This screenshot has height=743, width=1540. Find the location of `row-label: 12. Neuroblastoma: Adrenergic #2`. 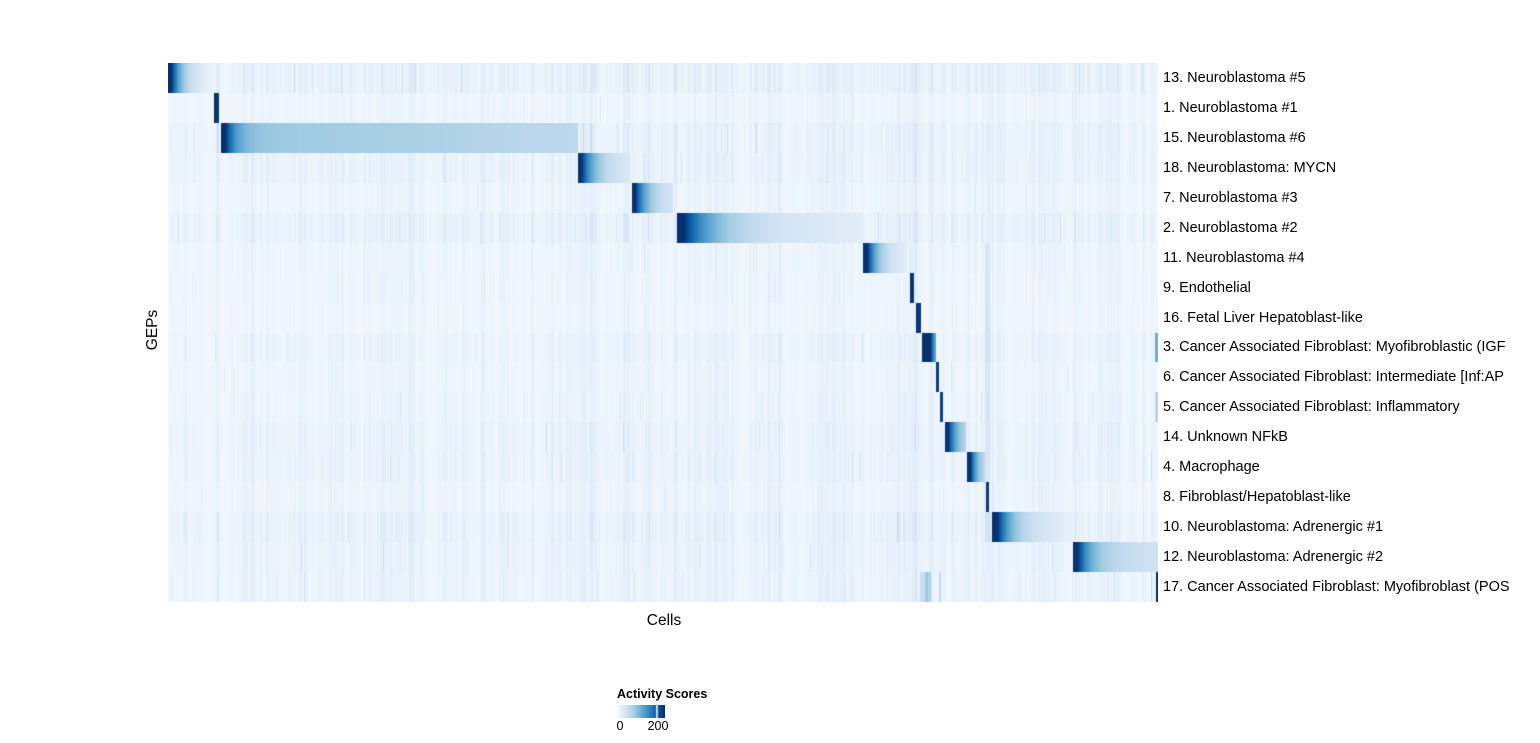

row-label: 12. Neuroblastoma: Adrenergic #2 is located at coordinates (1273, 557).